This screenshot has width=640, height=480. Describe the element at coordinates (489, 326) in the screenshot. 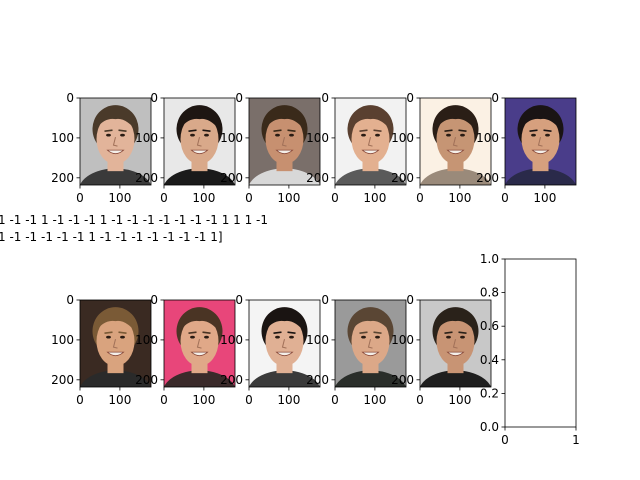

I see `y-tick-label: 0.6` at that location.